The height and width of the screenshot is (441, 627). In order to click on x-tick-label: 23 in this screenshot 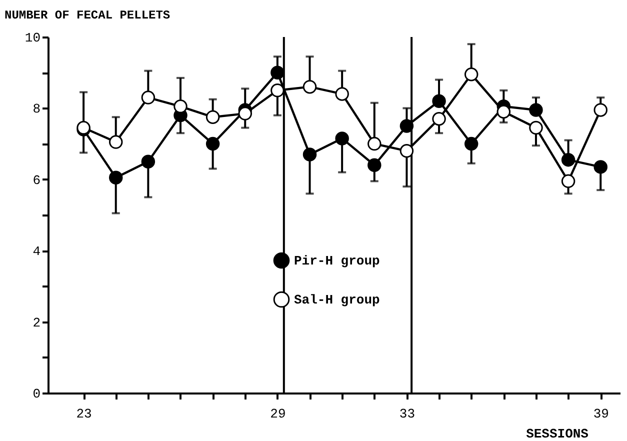, I will do `click(84, 414)`.